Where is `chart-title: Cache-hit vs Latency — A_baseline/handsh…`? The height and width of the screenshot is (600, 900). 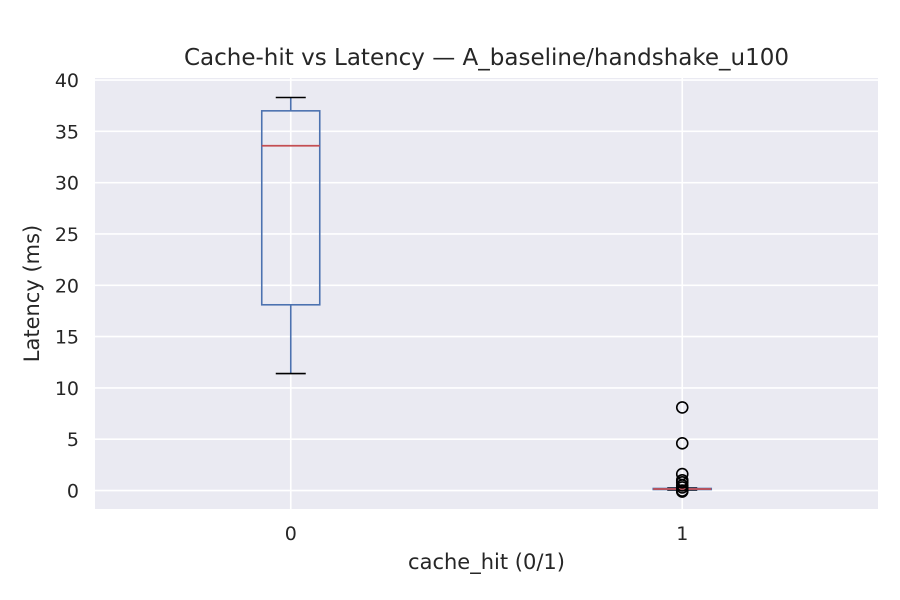
chart-title: Cache-hit vs Latency — A_baseline/handsh… is located at coordinates (486, 58).